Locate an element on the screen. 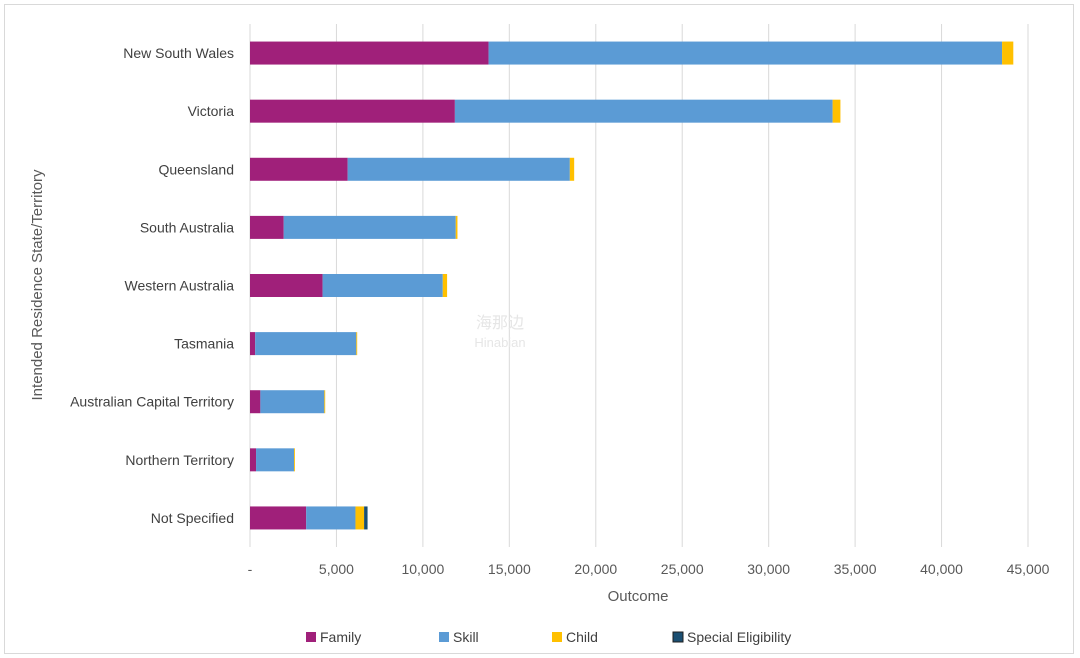 This screenshot has width=1080, height=658. category-label-6: Australian Capital Territory is located at coordinates (152, 402).